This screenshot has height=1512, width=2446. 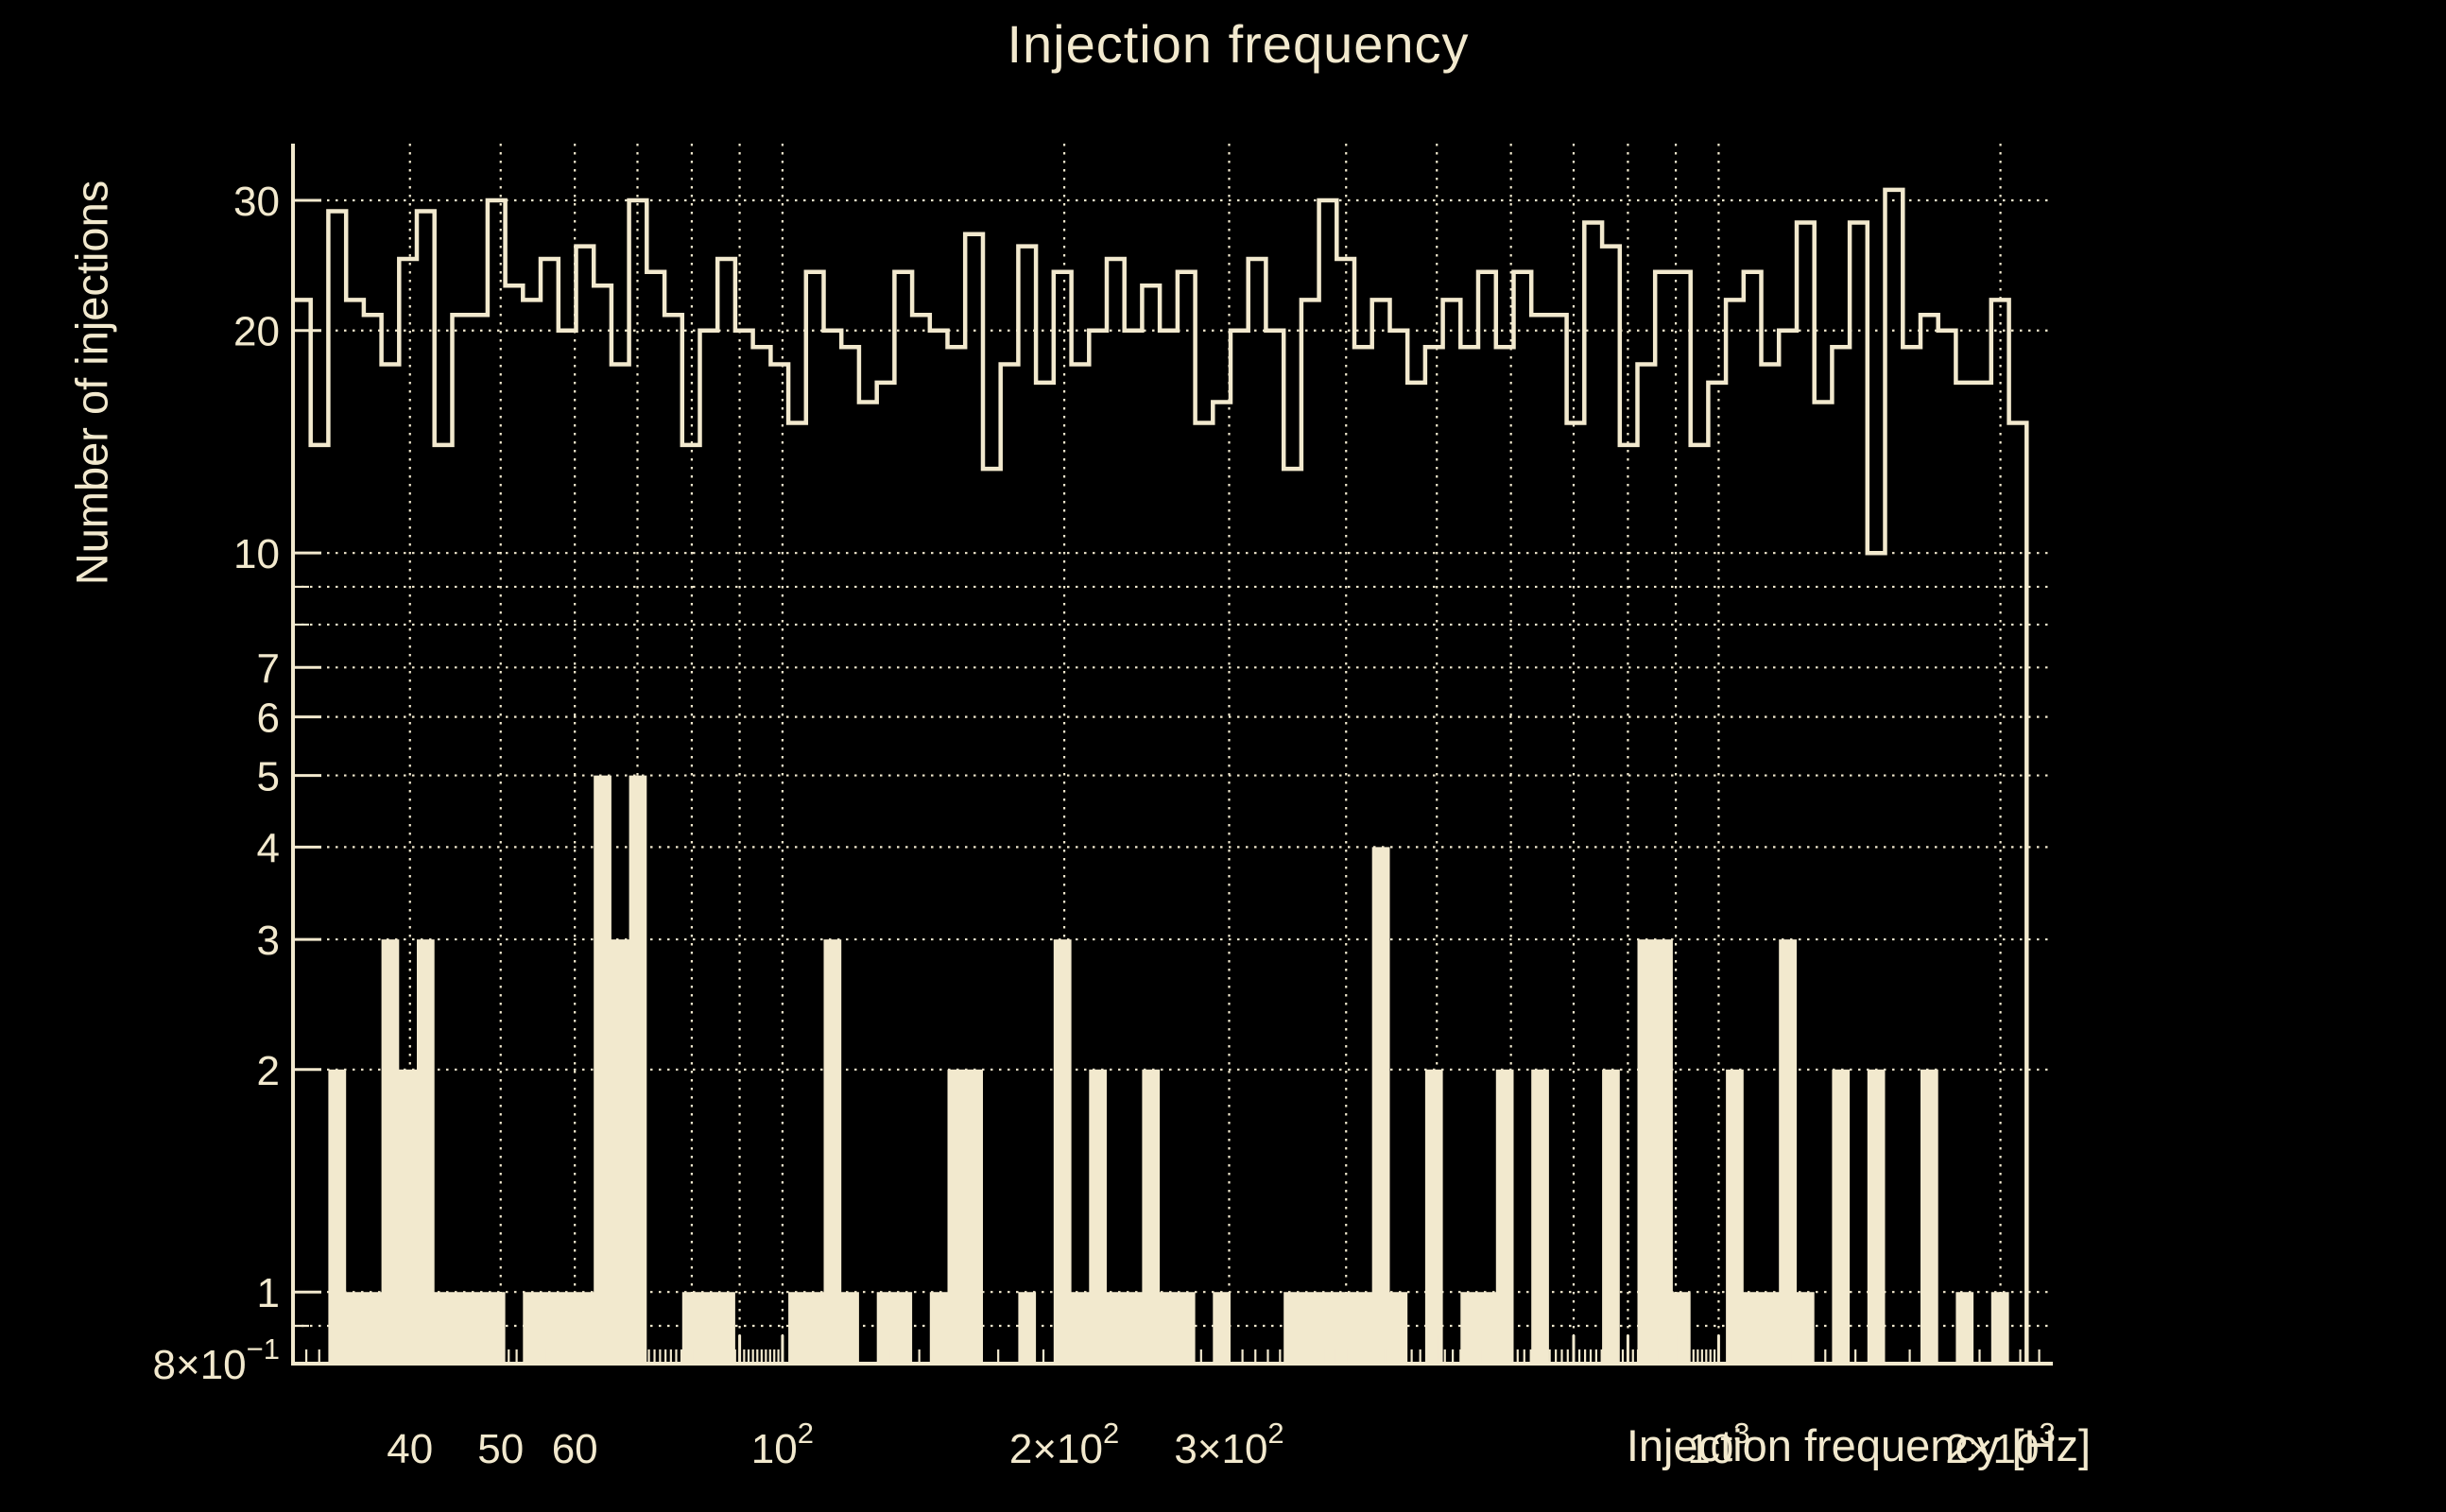 What do you see at coordinates (2000, 1444) in the screenshot?
I see `x-tick-label-2000: 2×10³` at bounding box center [2000, 1444].